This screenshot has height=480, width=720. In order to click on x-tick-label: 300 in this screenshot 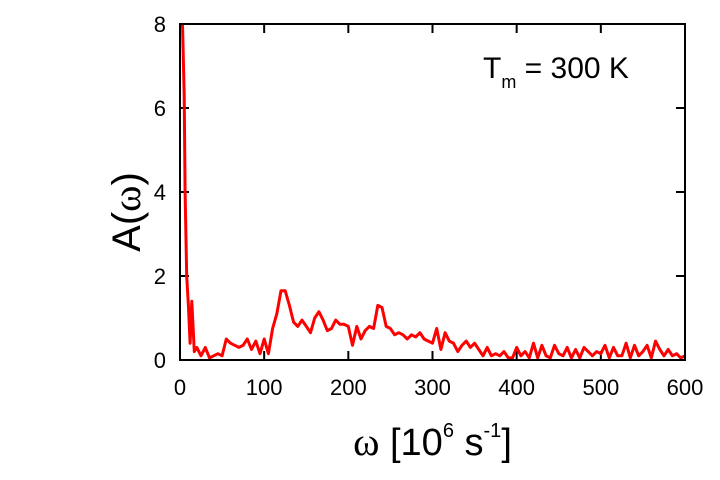, I will do `click(432, 387)`.